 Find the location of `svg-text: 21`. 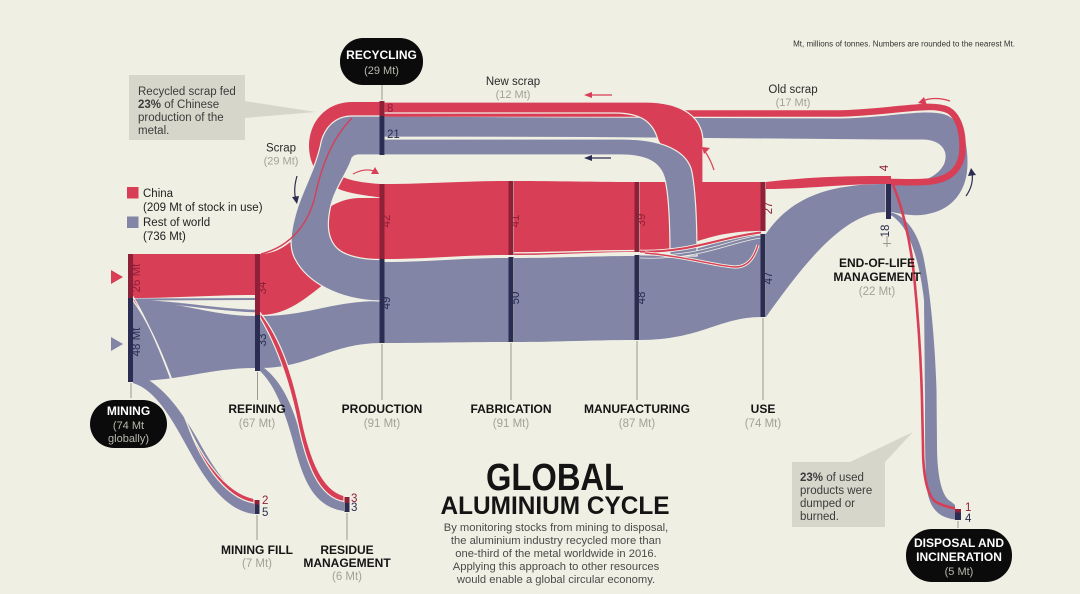

svg-text: 21 is located at coordinates (393, 135).